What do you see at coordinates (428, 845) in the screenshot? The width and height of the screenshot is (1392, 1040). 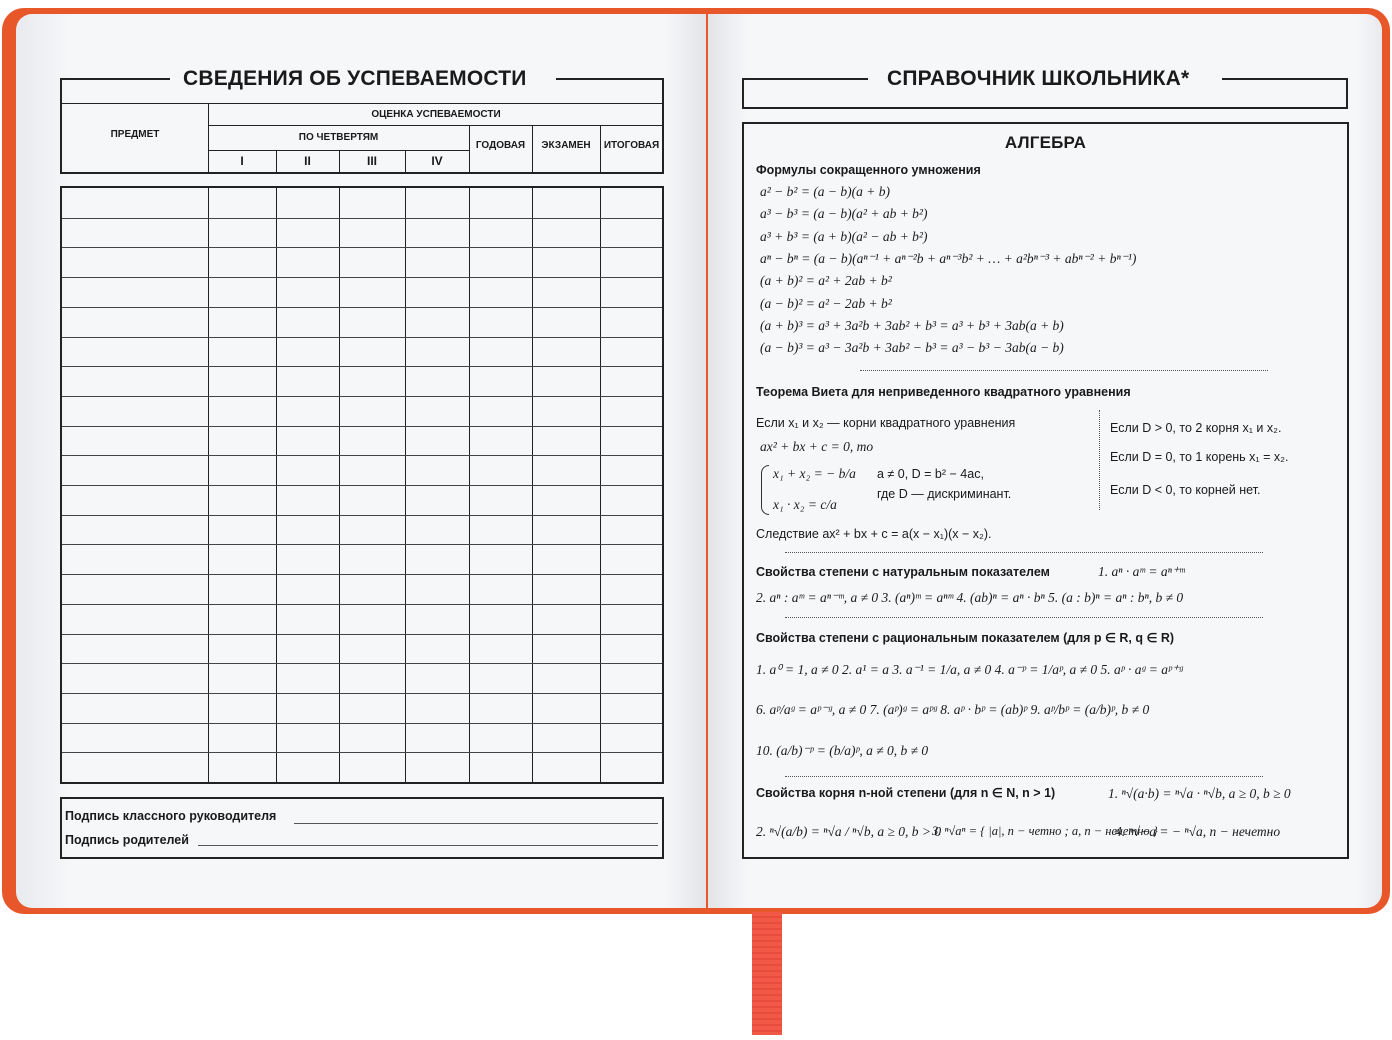 I see `parents-signature-line` at bounding box center [428, 845].